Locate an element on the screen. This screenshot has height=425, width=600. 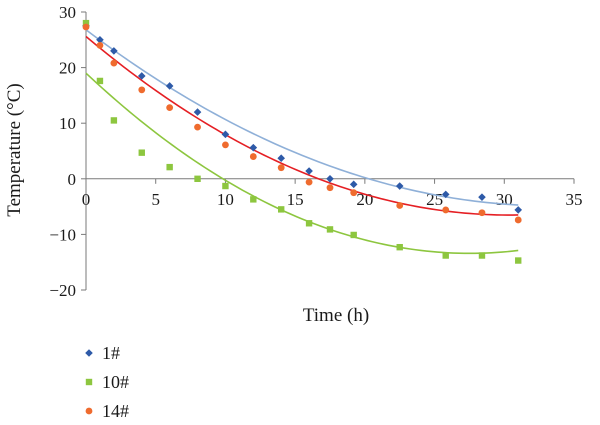
x-tick-label: 25 is located at coordinates (434, 199).